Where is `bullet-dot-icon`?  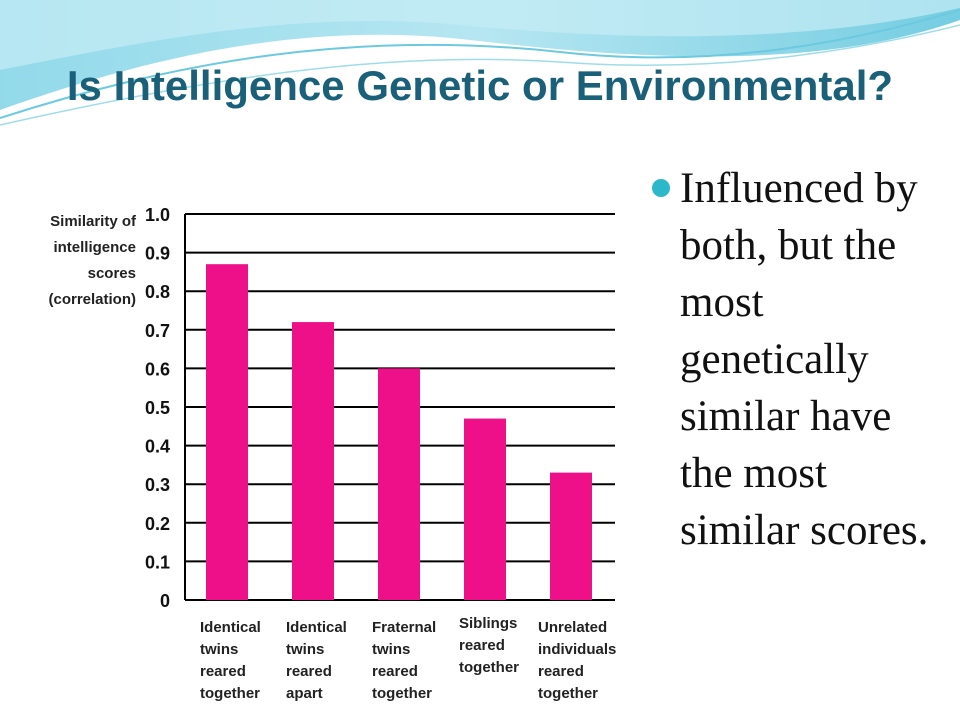 bullet-dot-icon is located at coordinates (661, 188).